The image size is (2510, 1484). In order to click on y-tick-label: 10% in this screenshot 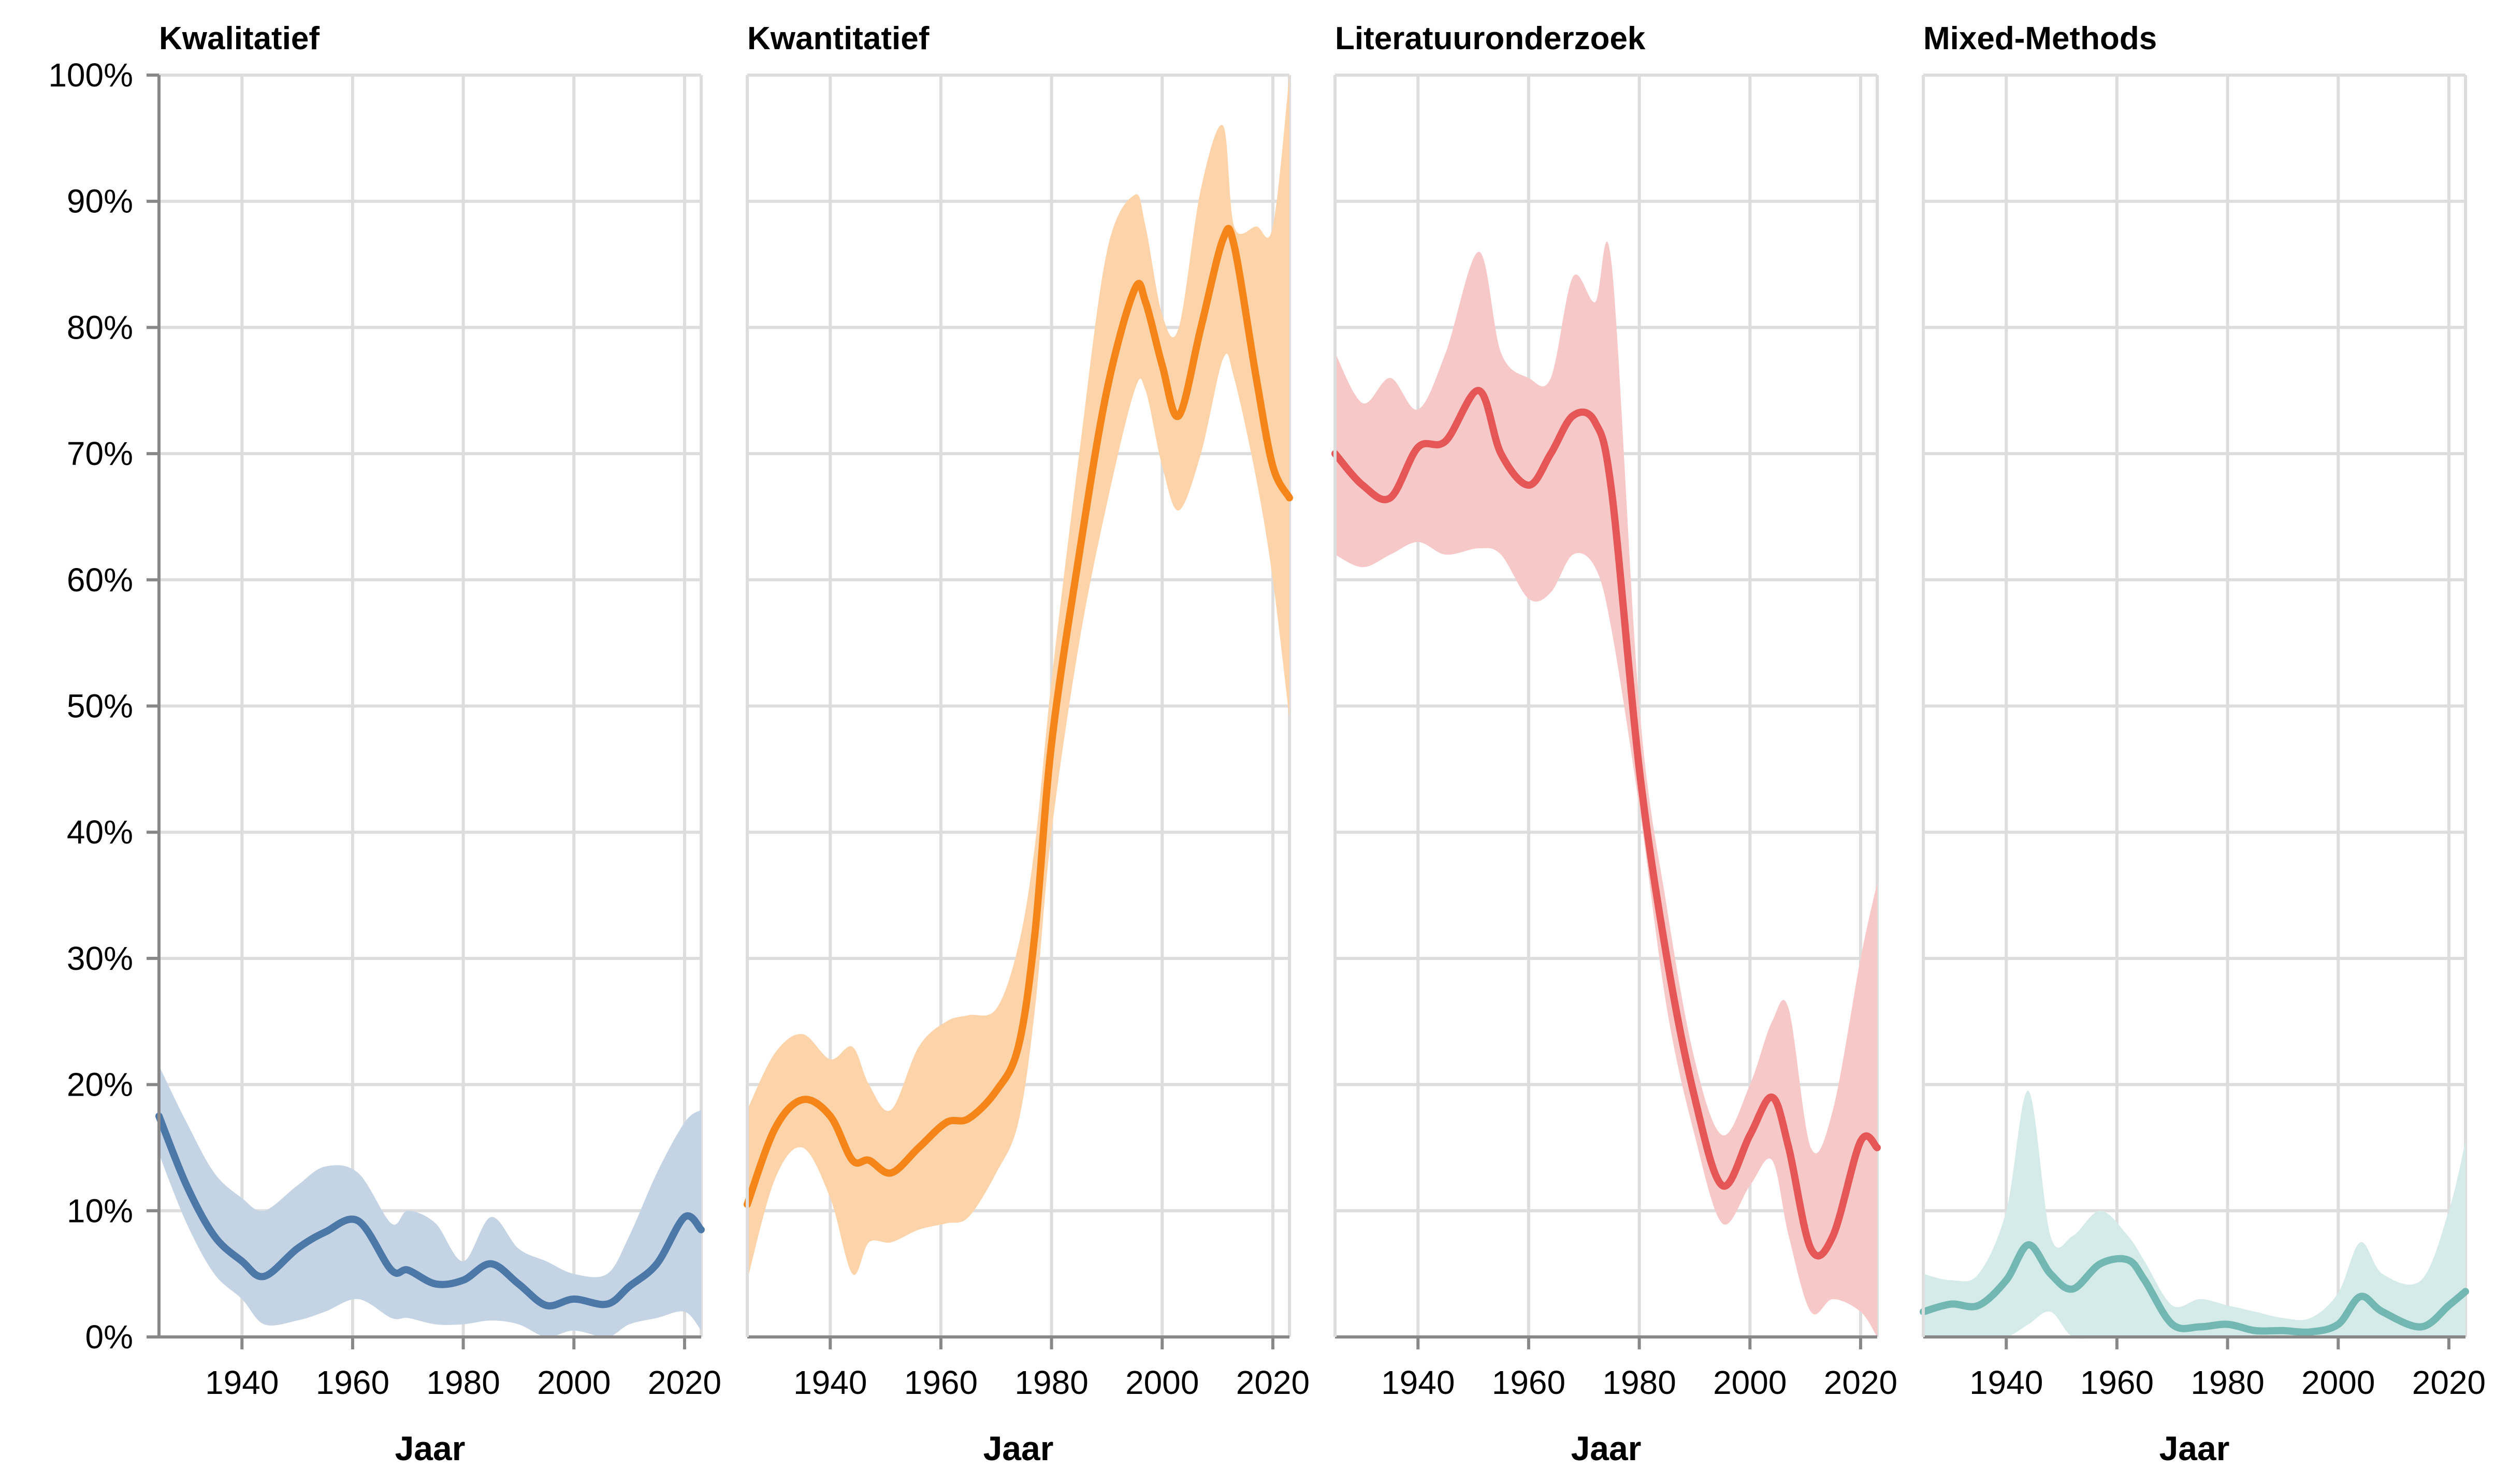, I will do `click(100, 1210)`.